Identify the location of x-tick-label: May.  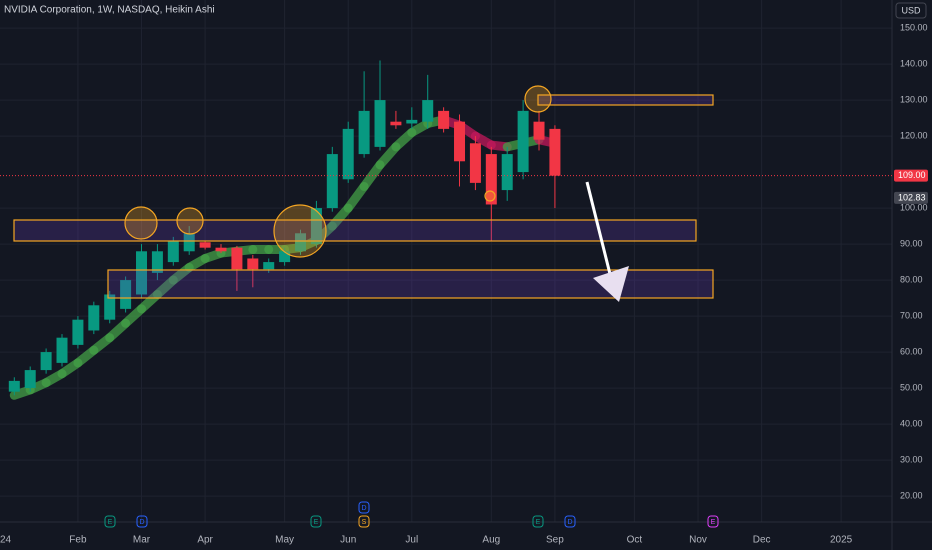
(284, 540).